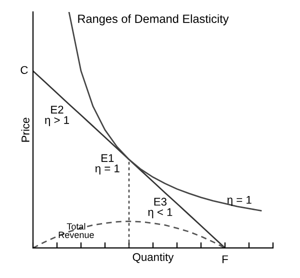 The width and height of the screenshot is (300, 278). Describe the element at coordinates (24, 70) in the screenshot. I see `text: C` at that location.